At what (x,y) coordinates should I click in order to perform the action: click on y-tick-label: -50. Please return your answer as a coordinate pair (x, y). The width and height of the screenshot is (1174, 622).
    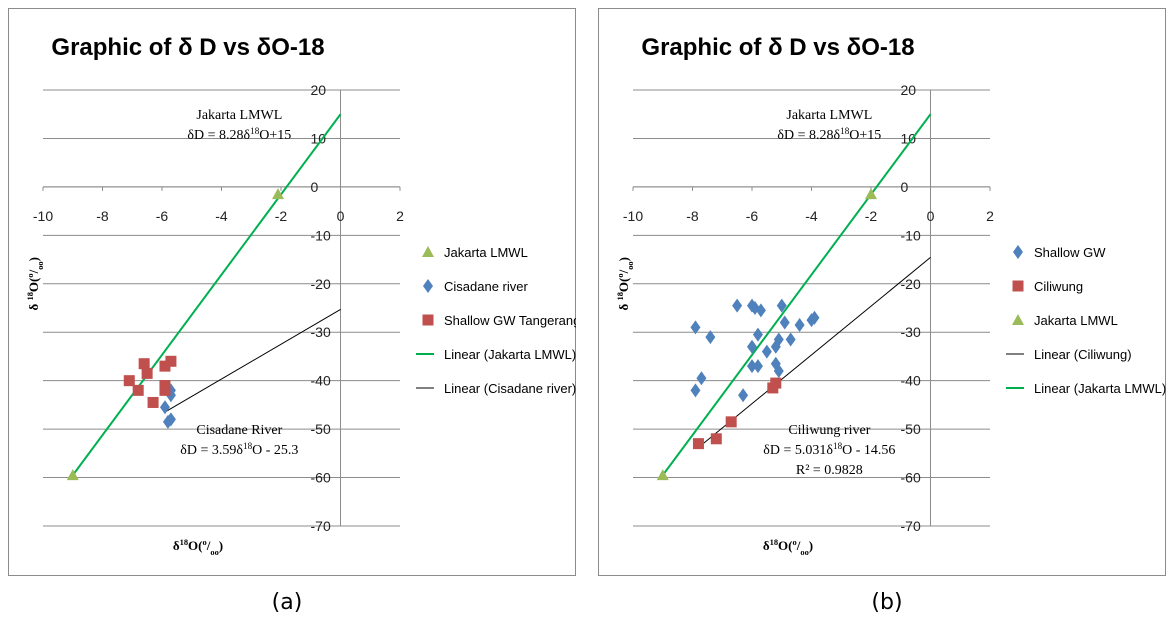
    Looking at the image, I should click on (321, 429).